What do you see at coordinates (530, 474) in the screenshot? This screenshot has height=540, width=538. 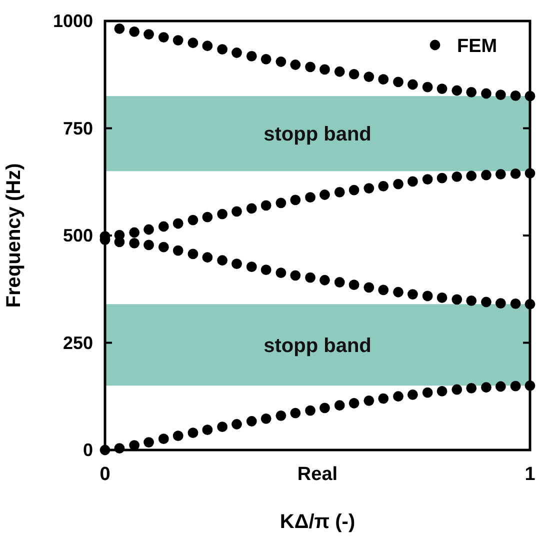 I see `x-tick-label: 1` at bounding box center [530, 474].